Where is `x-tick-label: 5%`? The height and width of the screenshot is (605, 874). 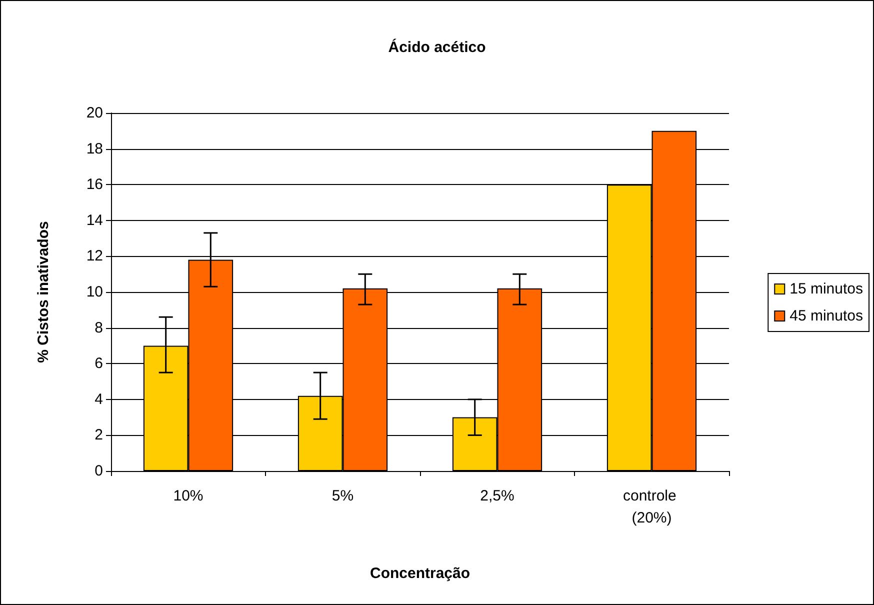 x-tick-label: 5% is located at coordinates (343, 496).